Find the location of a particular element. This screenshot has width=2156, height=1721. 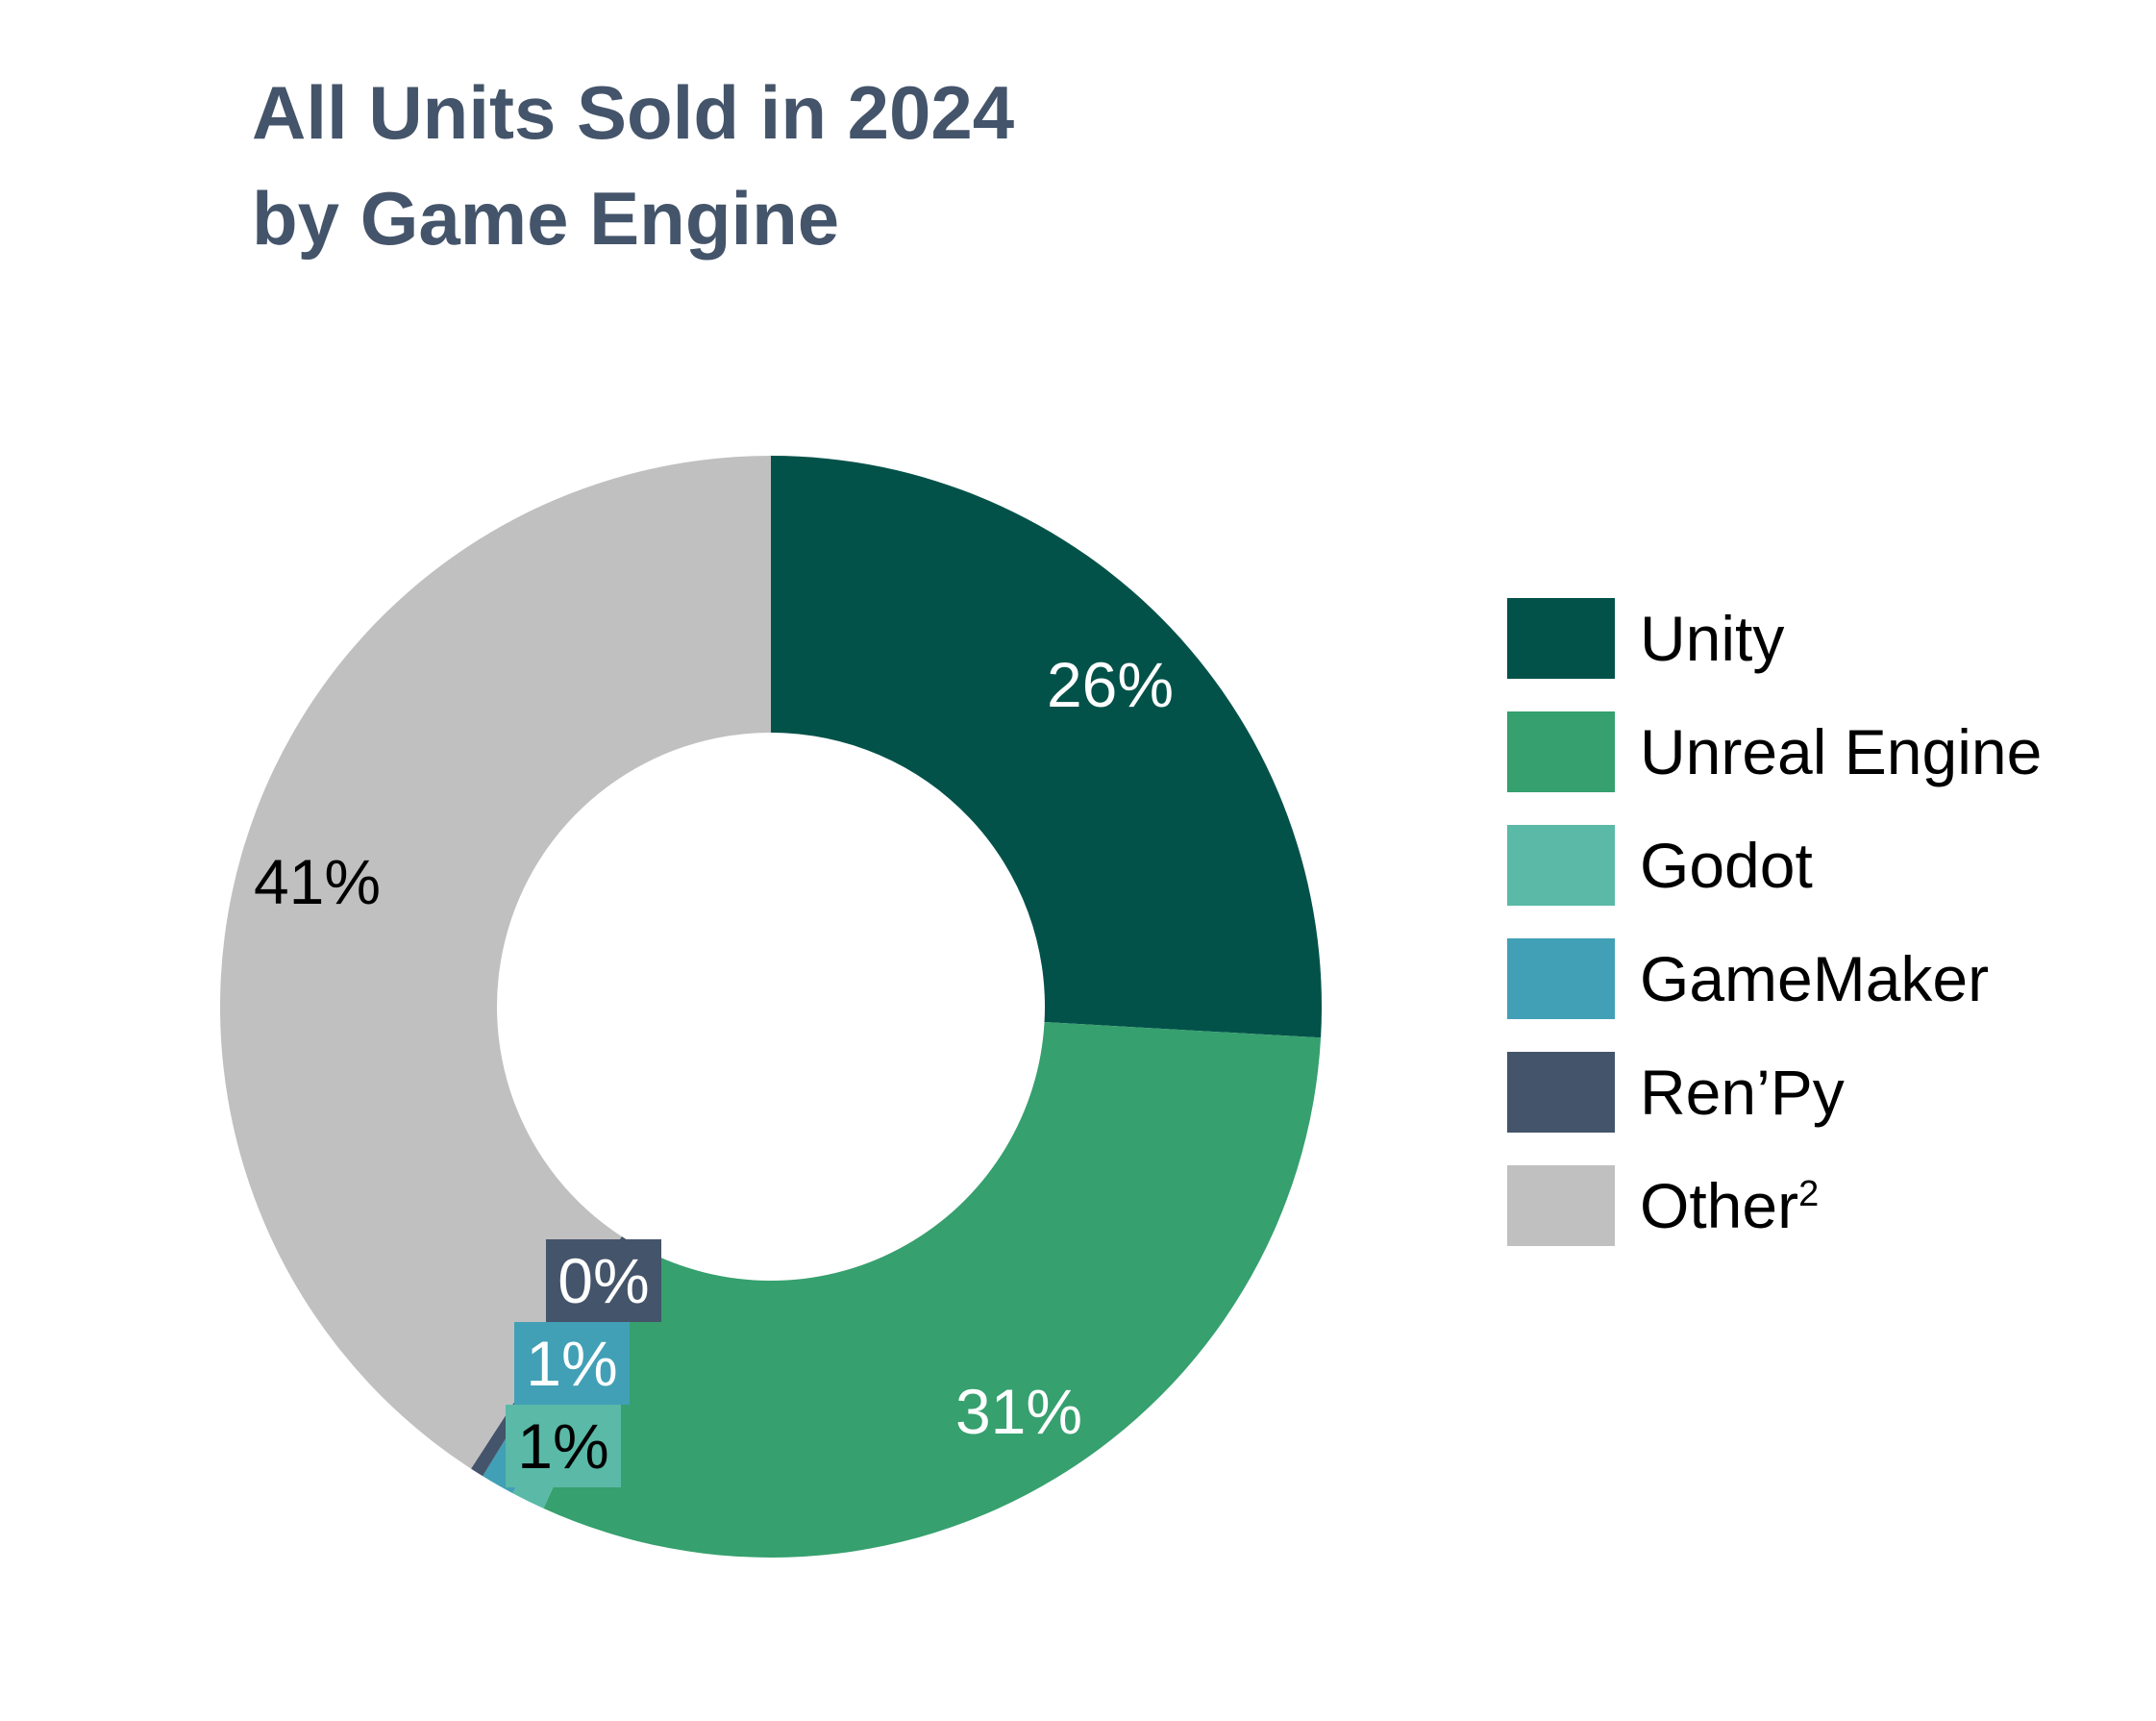

slice-unreal-engine is located at coordinates (932, 1290).